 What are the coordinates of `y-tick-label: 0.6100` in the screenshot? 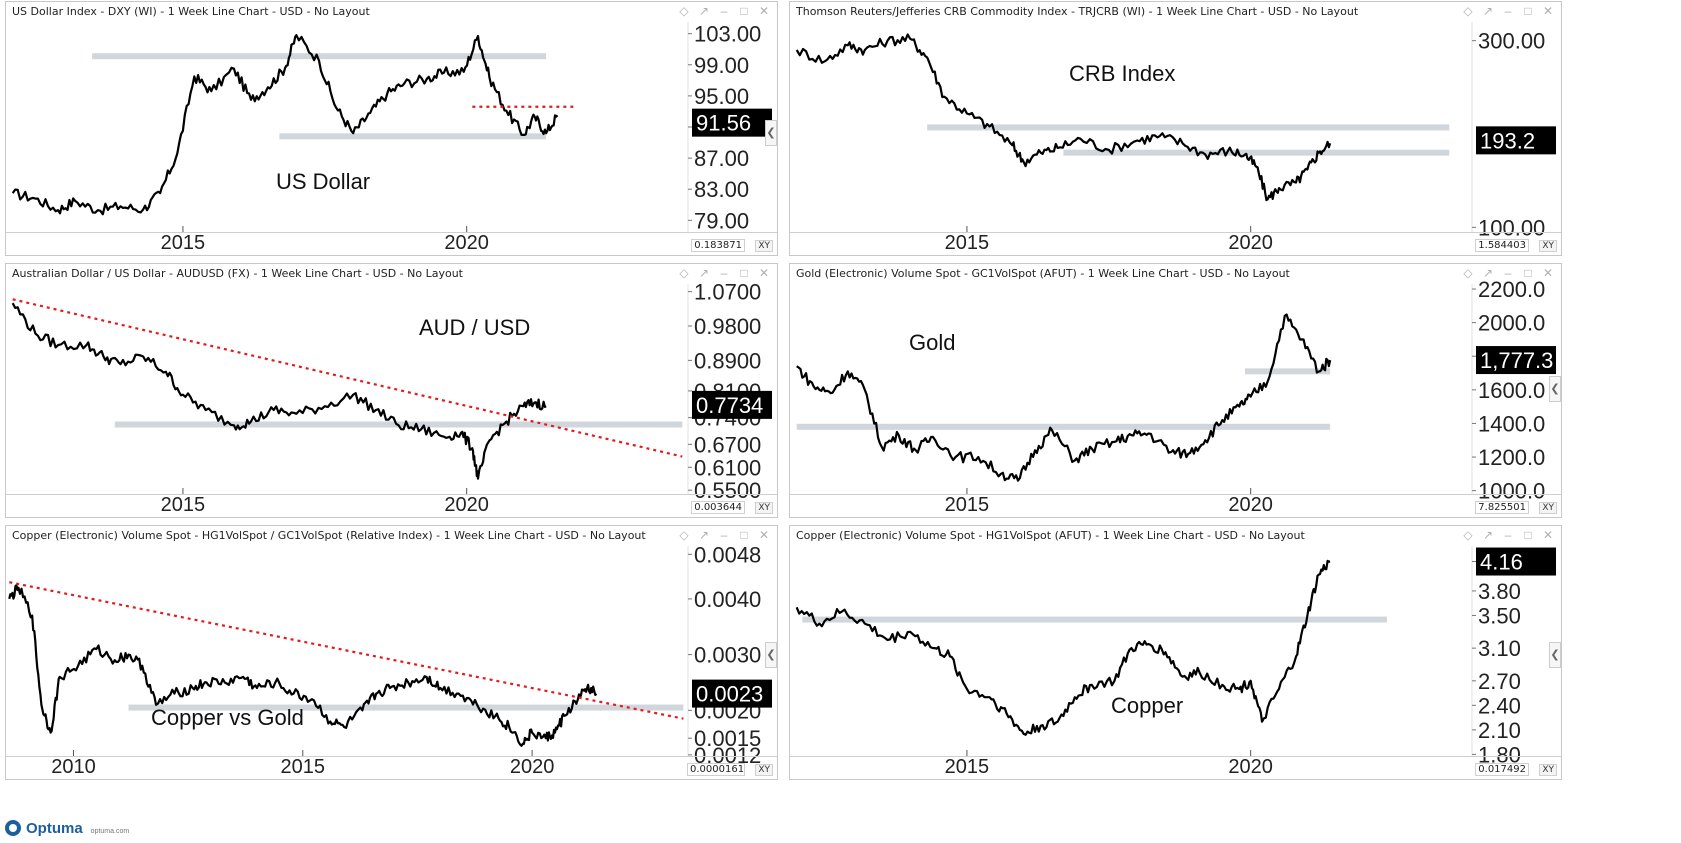 It's located at (727, 467).